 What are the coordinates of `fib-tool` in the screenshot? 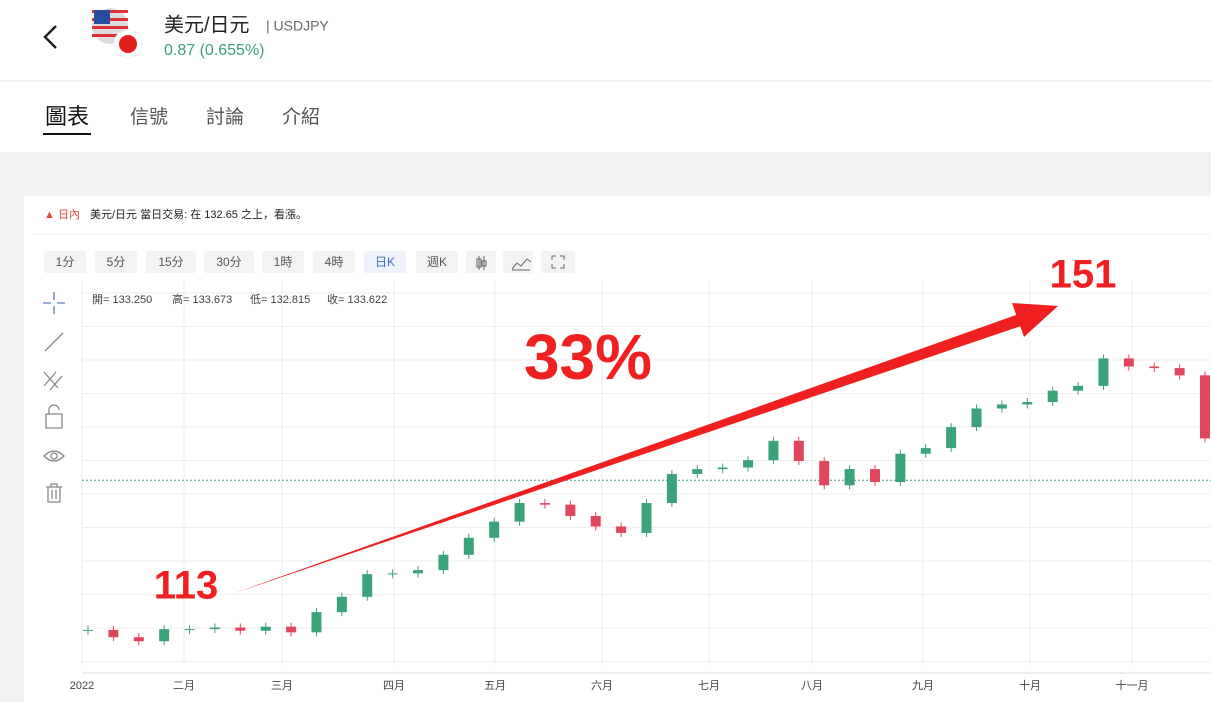 It's located at (53, 381).